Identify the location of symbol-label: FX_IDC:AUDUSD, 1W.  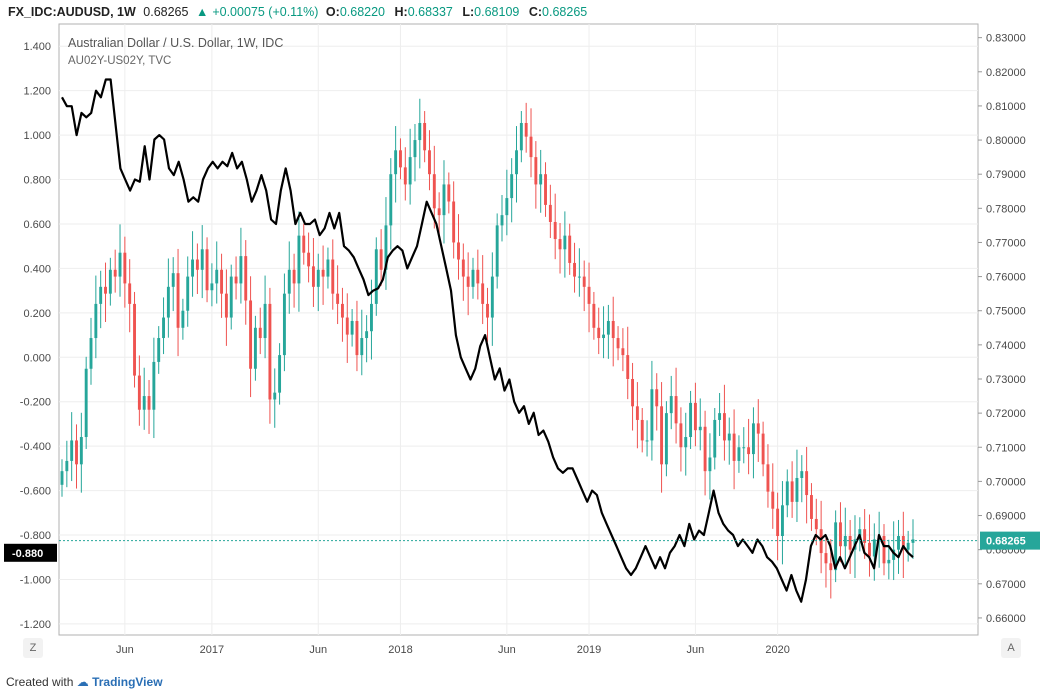
(72, 12).